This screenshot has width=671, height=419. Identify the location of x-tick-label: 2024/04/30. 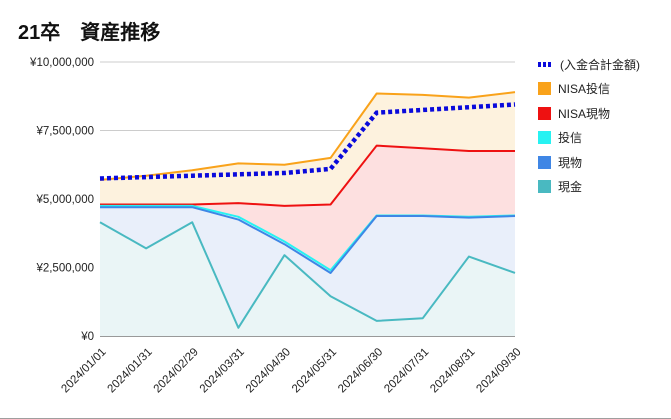
(268, 370).